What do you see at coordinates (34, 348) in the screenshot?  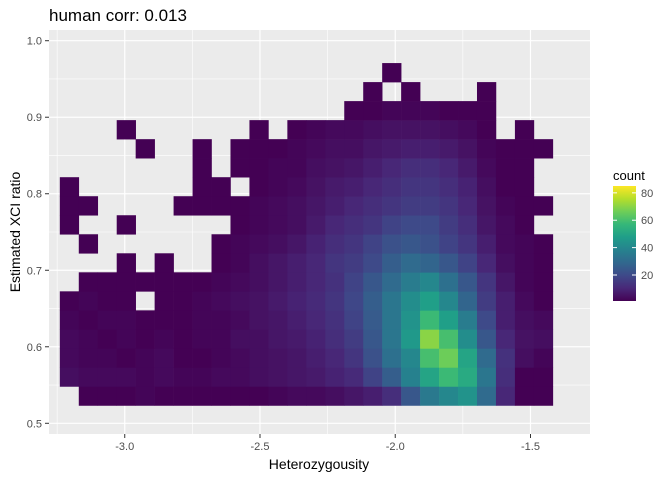 I see `y-tick-label: 0.6` at bounding box center [34, 348].